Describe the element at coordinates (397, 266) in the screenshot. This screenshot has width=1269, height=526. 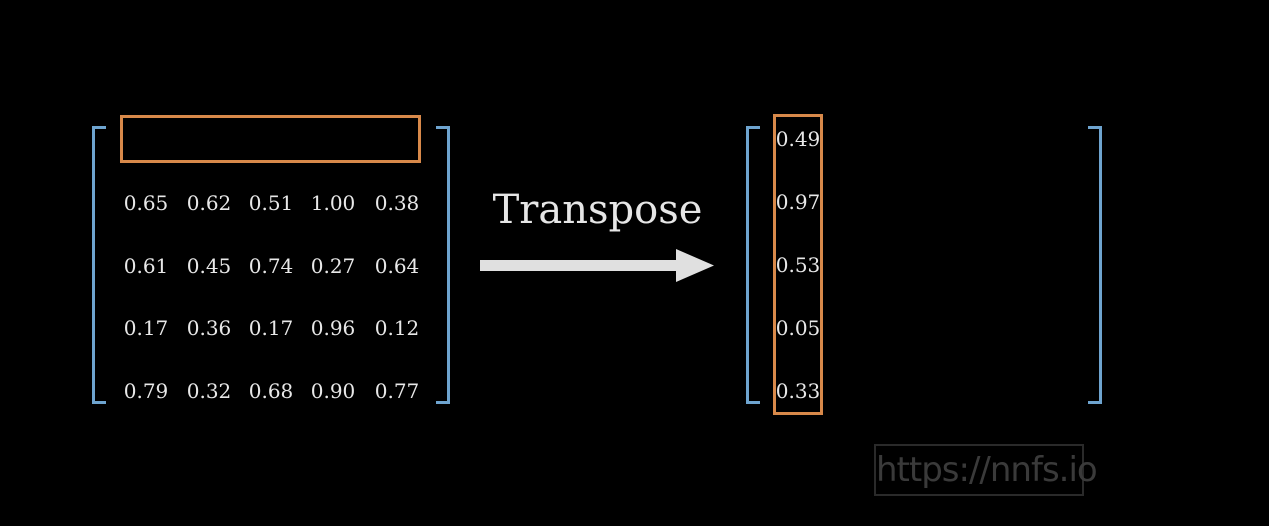
I see `left-matrix-cell: 0.64` at that location.